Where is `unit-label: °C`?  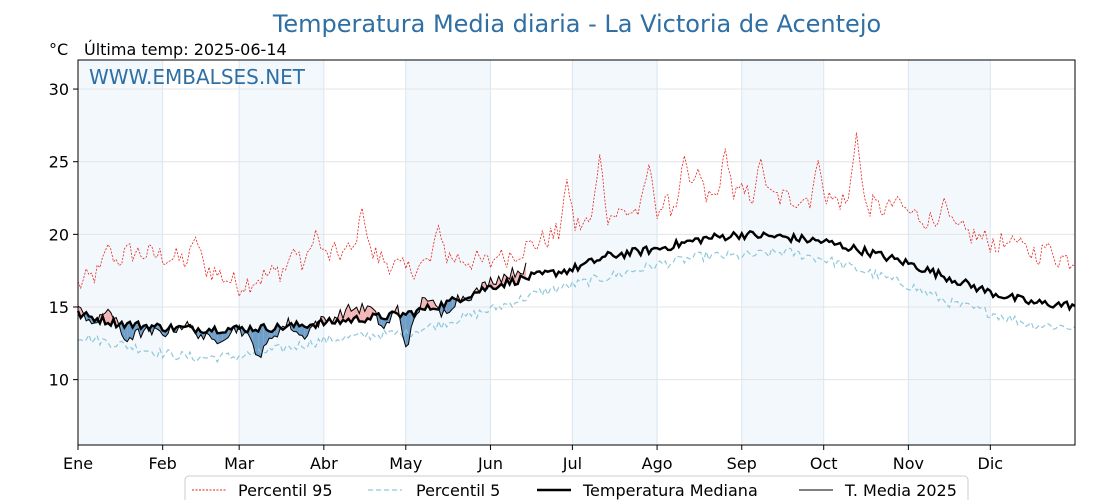
unit-label: °C is located at coordinates (58, 49).